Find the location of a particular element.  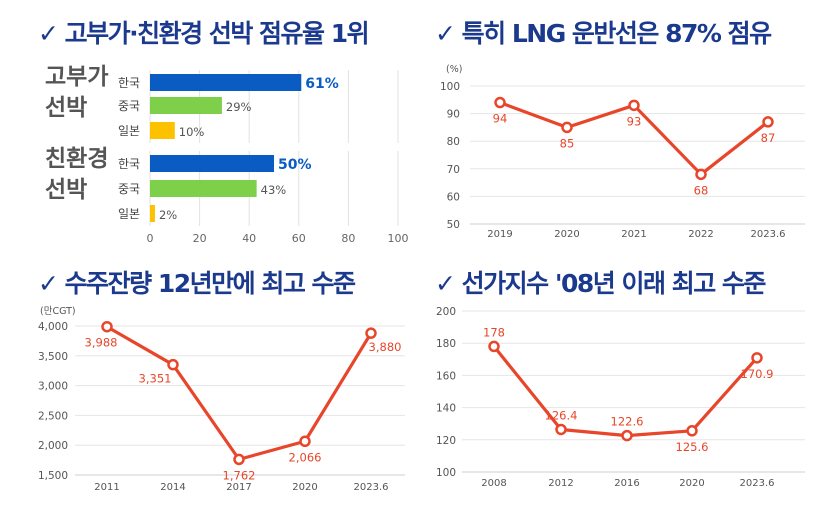

y-tick-label: 200 is located at coordinates (446, 312).